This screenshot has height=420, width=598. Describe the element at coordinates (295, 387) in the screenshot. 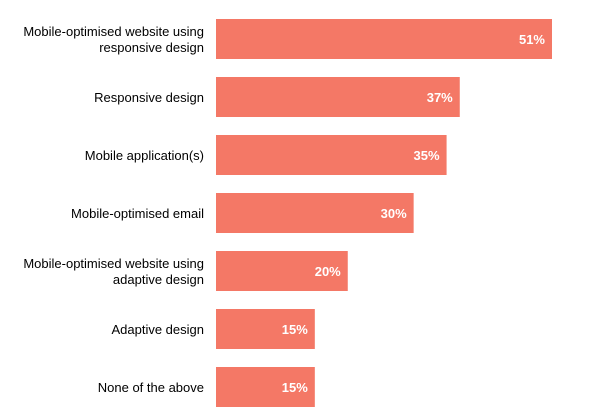

I see `value-label-7: 15%` at that location.